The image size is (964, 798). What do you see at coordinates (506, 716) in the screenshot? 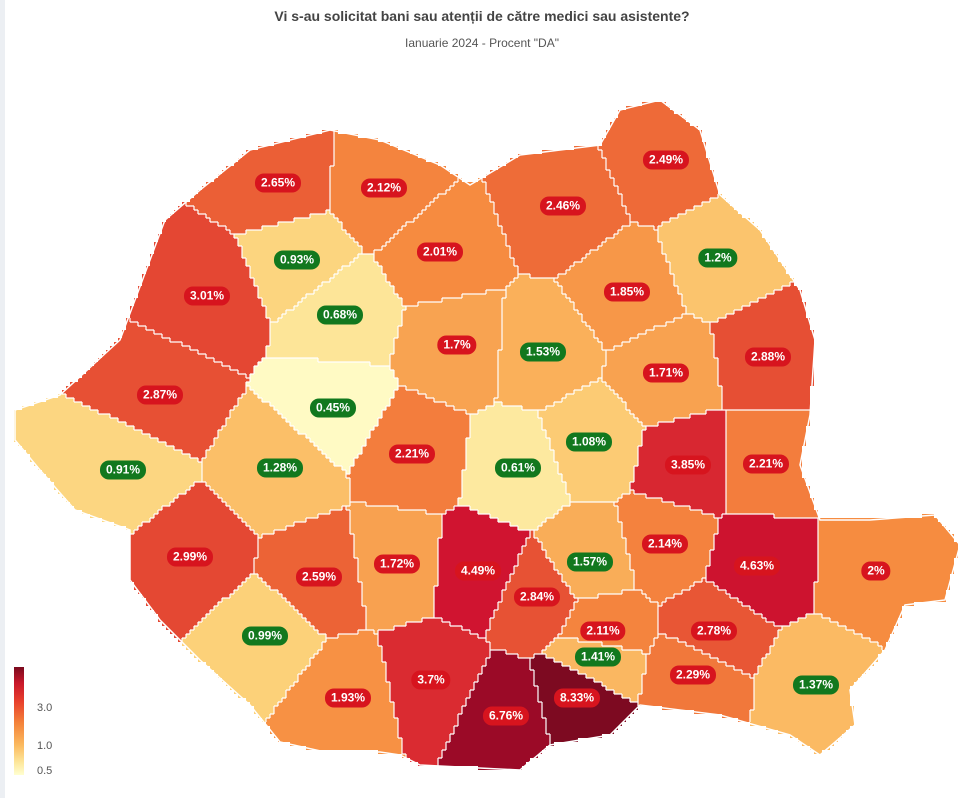
I see `county-value-label: 6.76%` at bounding box center [506, 716].